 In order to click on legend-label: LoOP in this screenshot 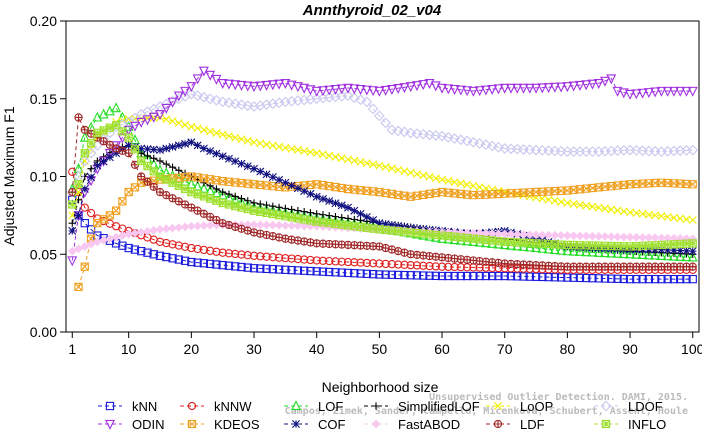, I will do `click(536, 406)`.